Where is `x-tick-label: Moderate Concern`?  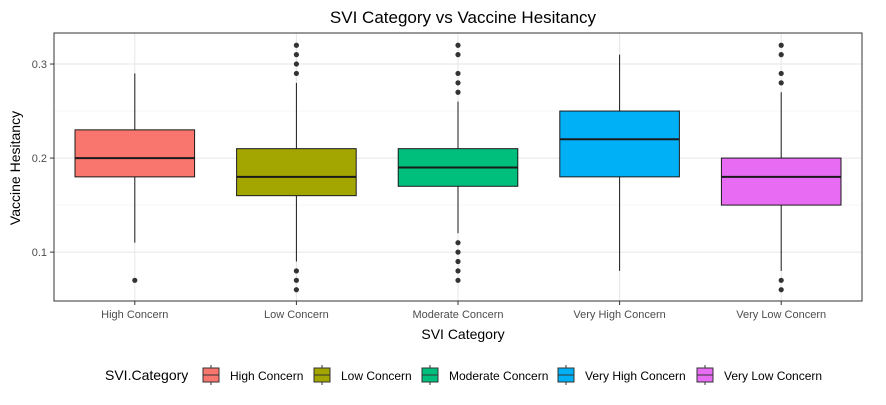 x-tick-label: Moderate Concern is located at coordinates (457, 315).